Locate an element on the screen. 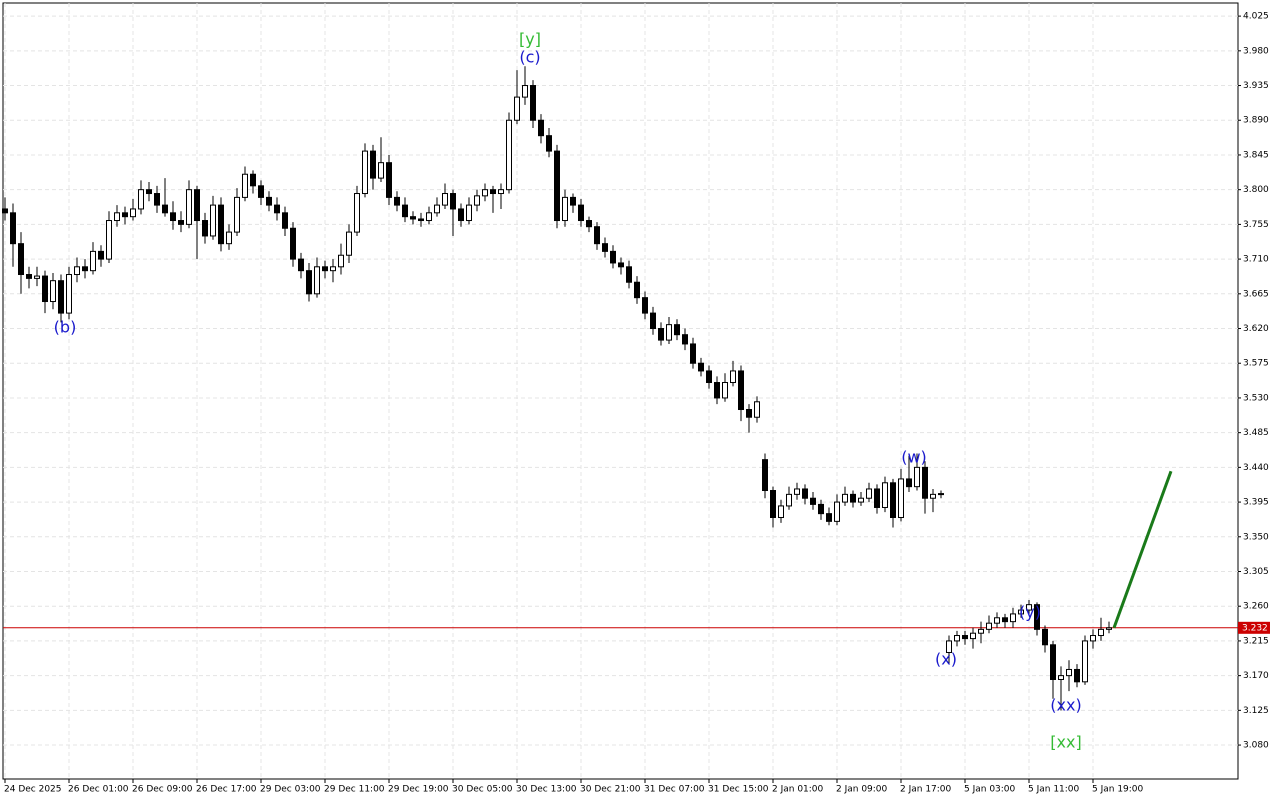 This screenshot has width=1280, height=800. x-tick-label: 2 Jan 09:00 is located at coordinates (862, 790).